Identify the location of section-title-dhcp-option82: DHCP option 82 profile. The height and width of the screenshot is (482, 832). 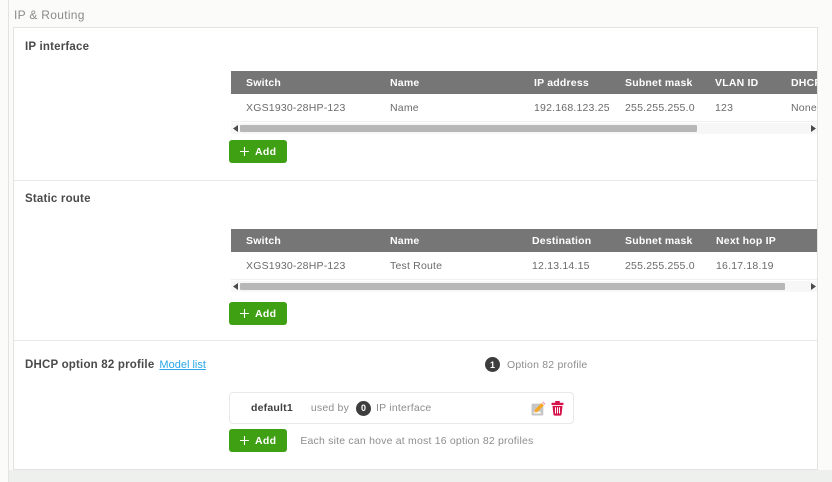
(90, 365).